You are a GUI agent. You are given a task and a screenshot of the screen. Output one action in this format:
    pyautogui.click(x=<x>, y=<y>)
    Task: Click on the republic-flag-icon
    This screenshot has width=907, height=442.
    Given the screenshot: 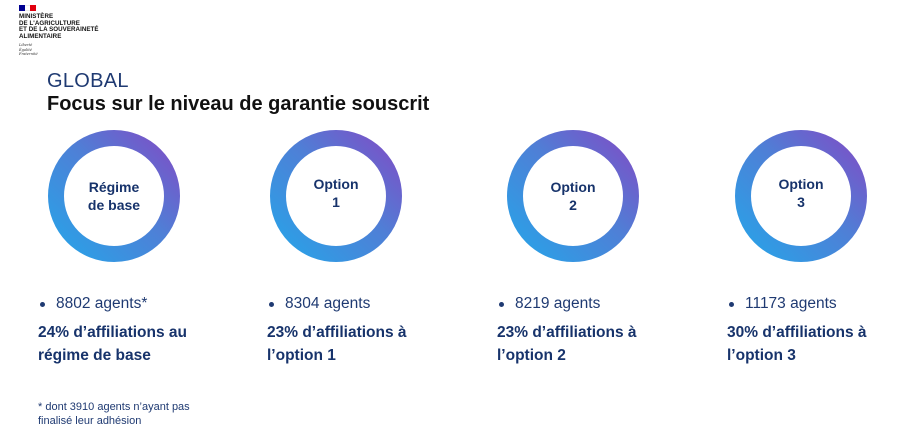 What is the action you would take?
    pyautogui.click(x=28, y=8)
    